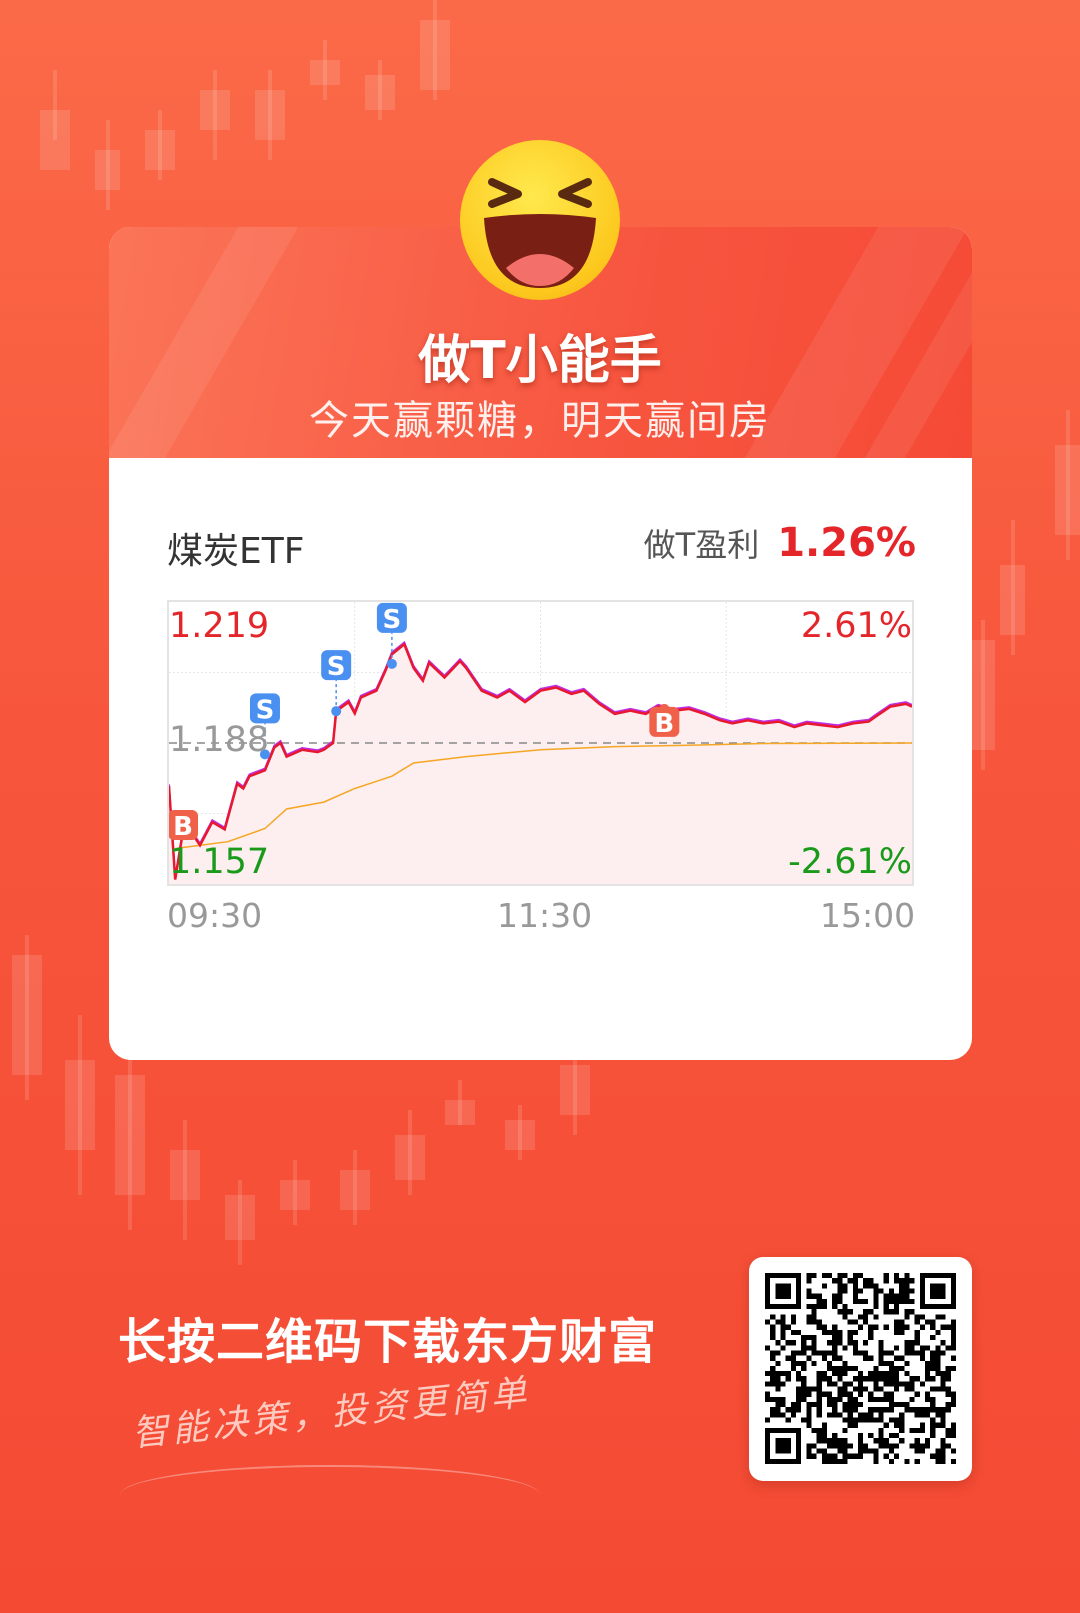 The image size is (1080, 1613). I want to click on slogan: 智能决策，投资更简单, so click(331, 1413).